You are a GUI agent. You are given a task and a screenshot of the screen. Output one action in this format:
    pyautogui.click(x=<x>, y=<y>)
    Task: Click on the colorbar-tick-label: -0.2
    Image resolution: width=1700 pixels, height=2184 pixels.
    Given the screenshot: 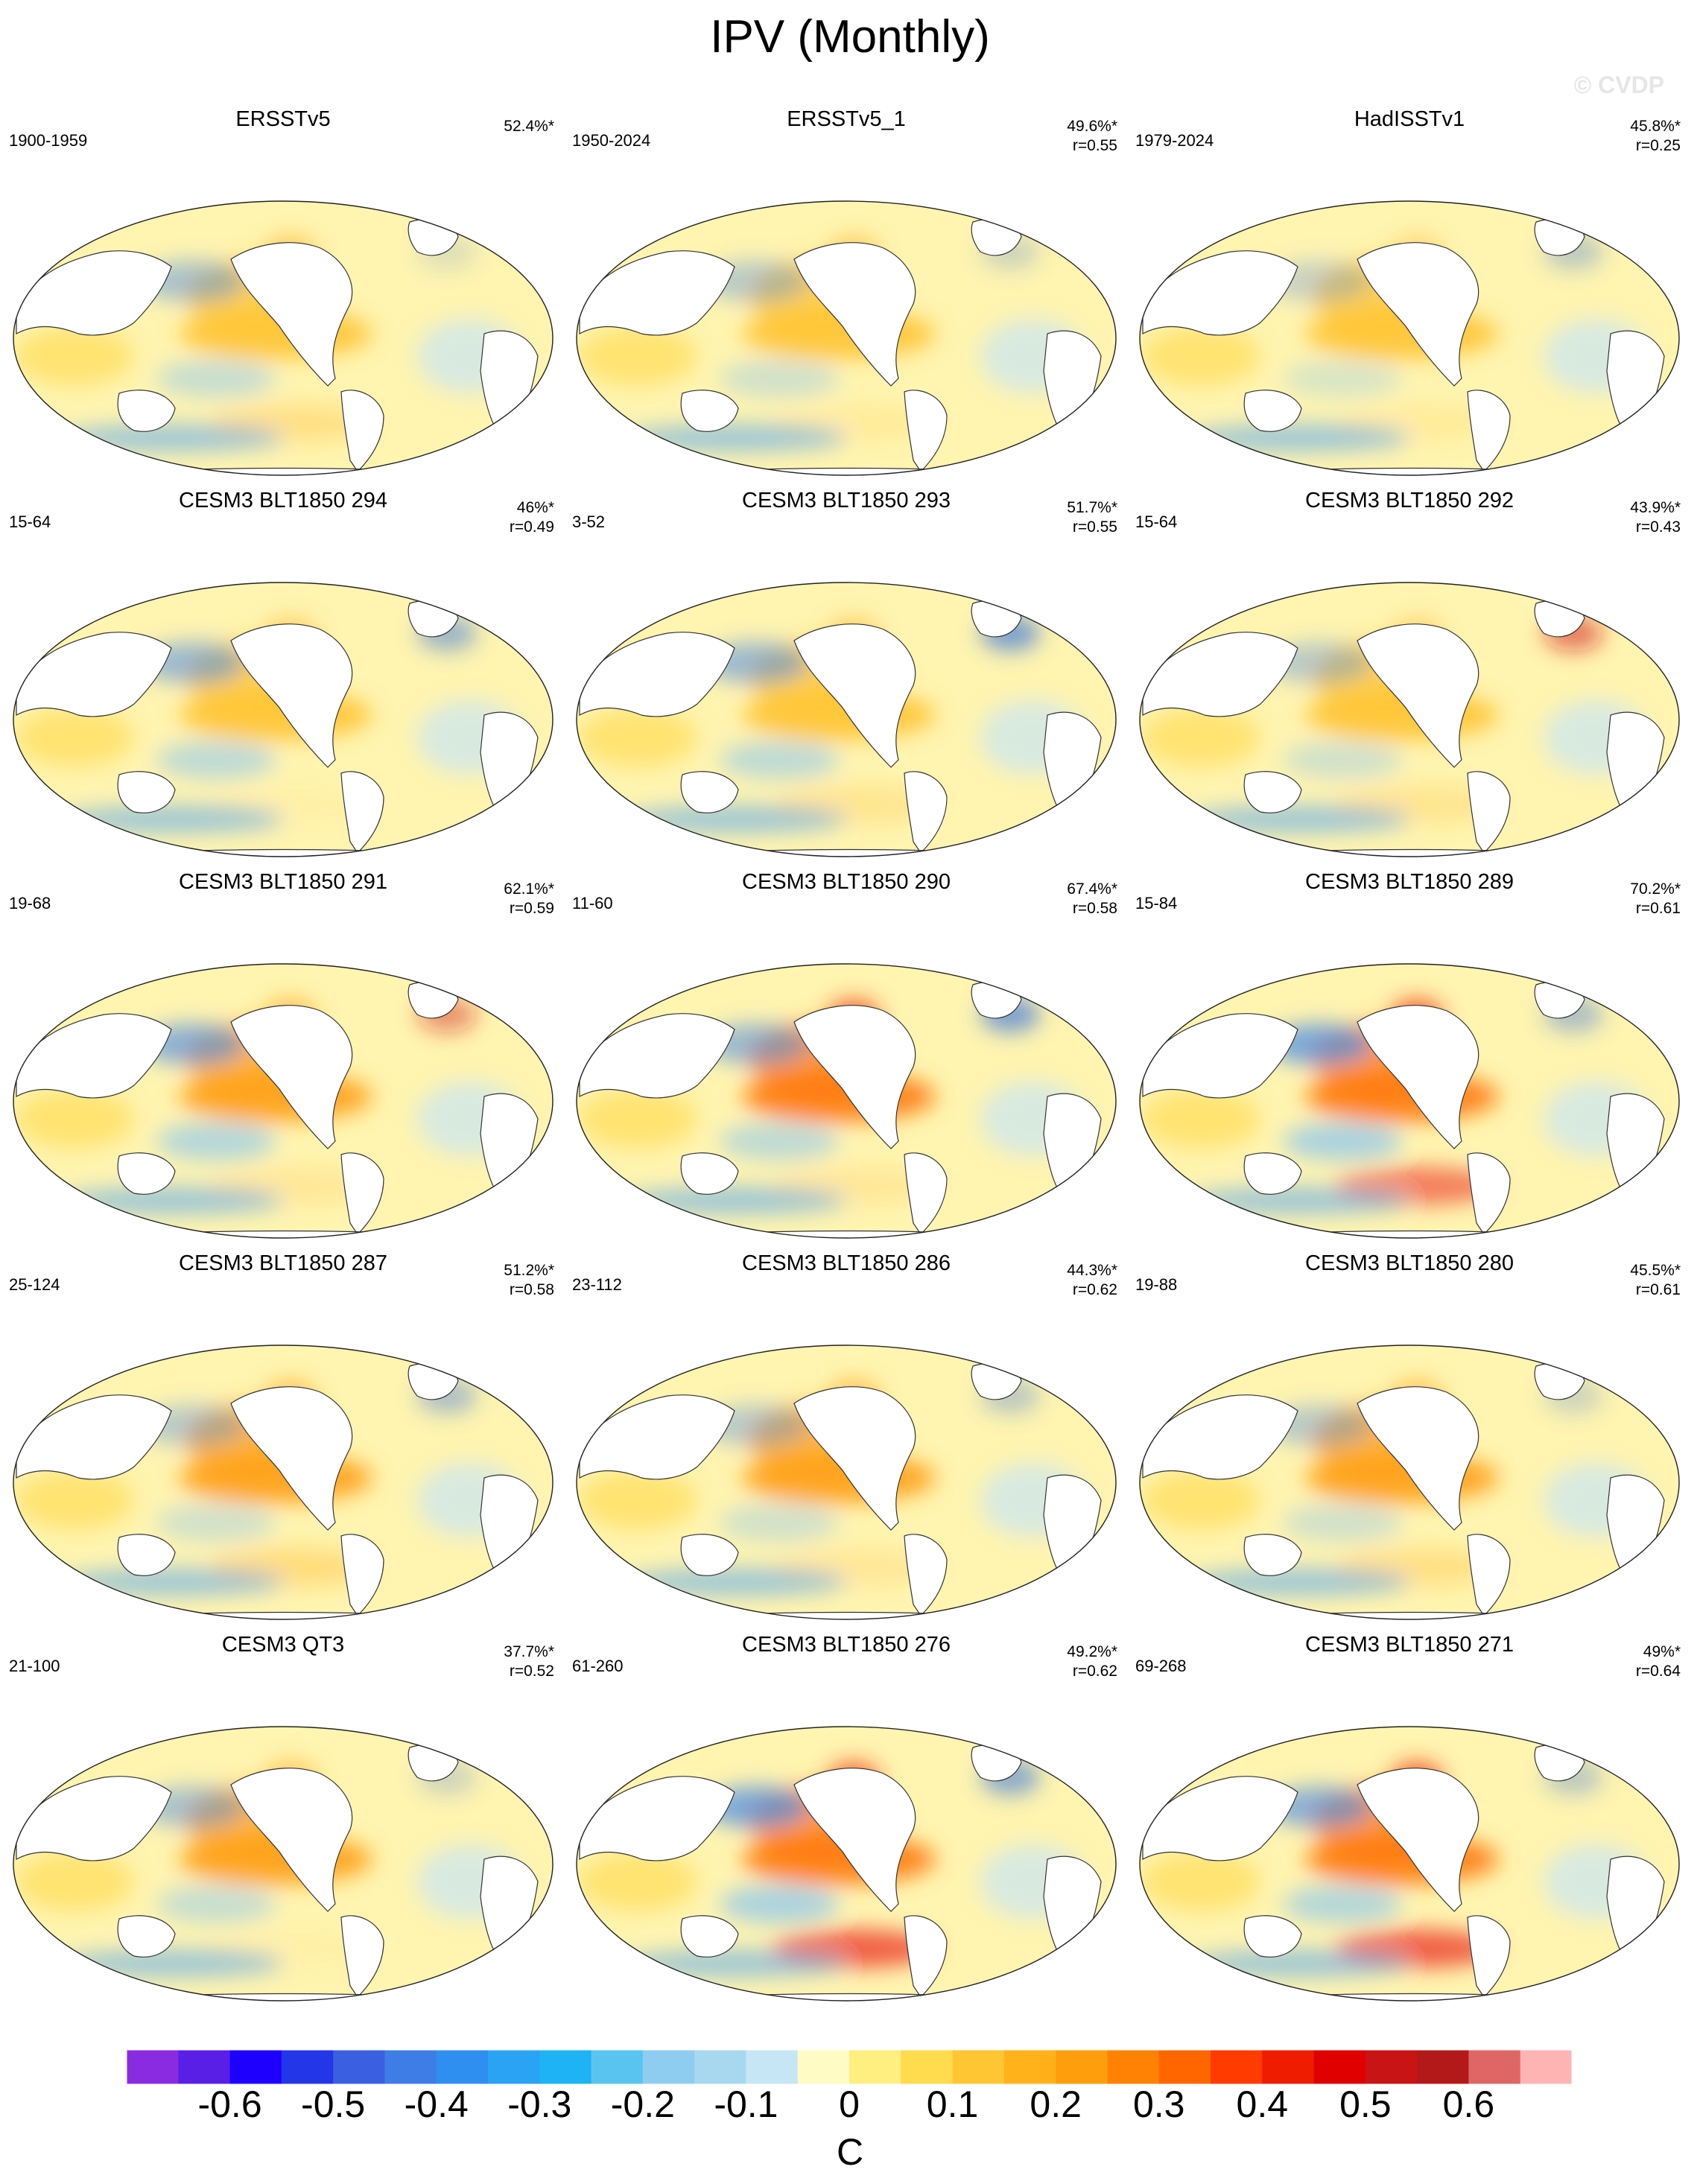 What is the action you would take?
    pyautogui.click(x=642, y=2104)
    